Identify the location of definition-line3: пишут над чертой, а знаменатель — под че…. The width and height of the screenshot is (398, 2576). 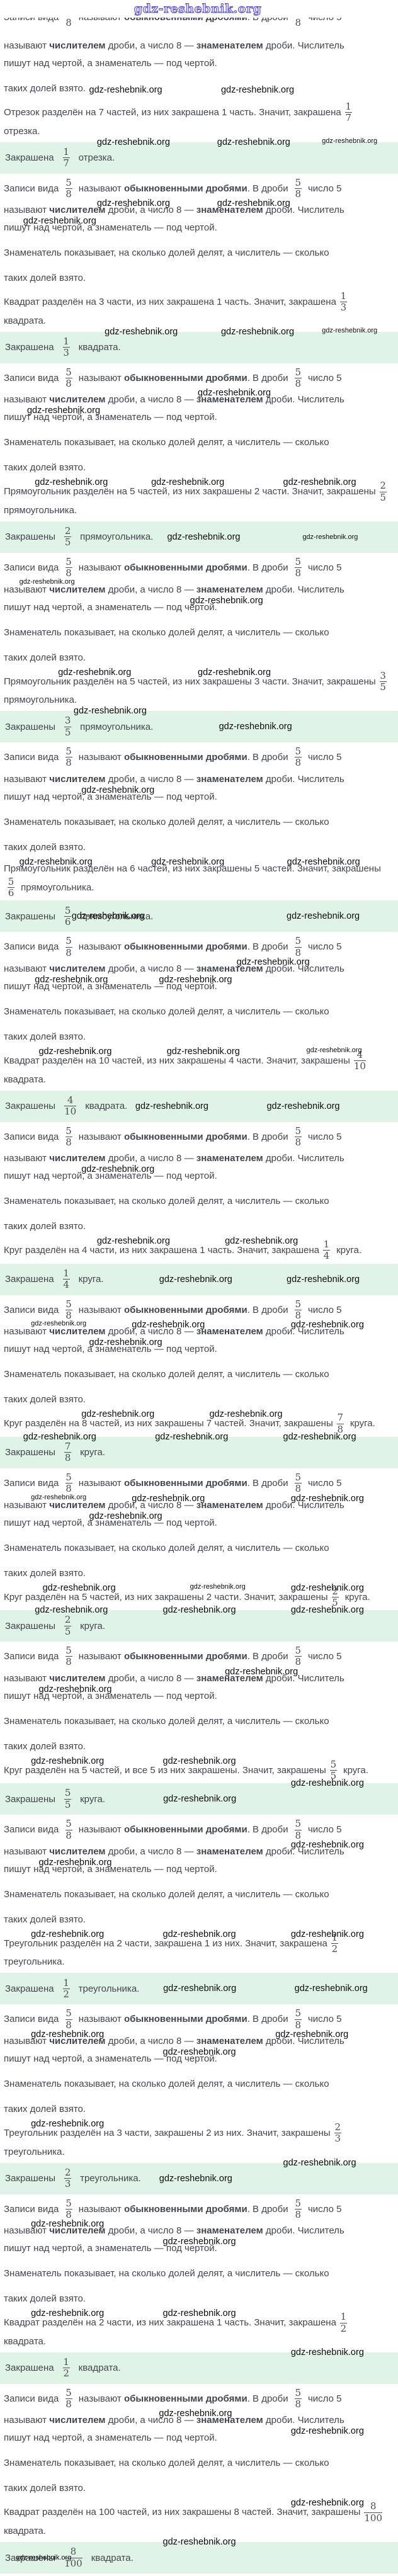
(198, 1523).